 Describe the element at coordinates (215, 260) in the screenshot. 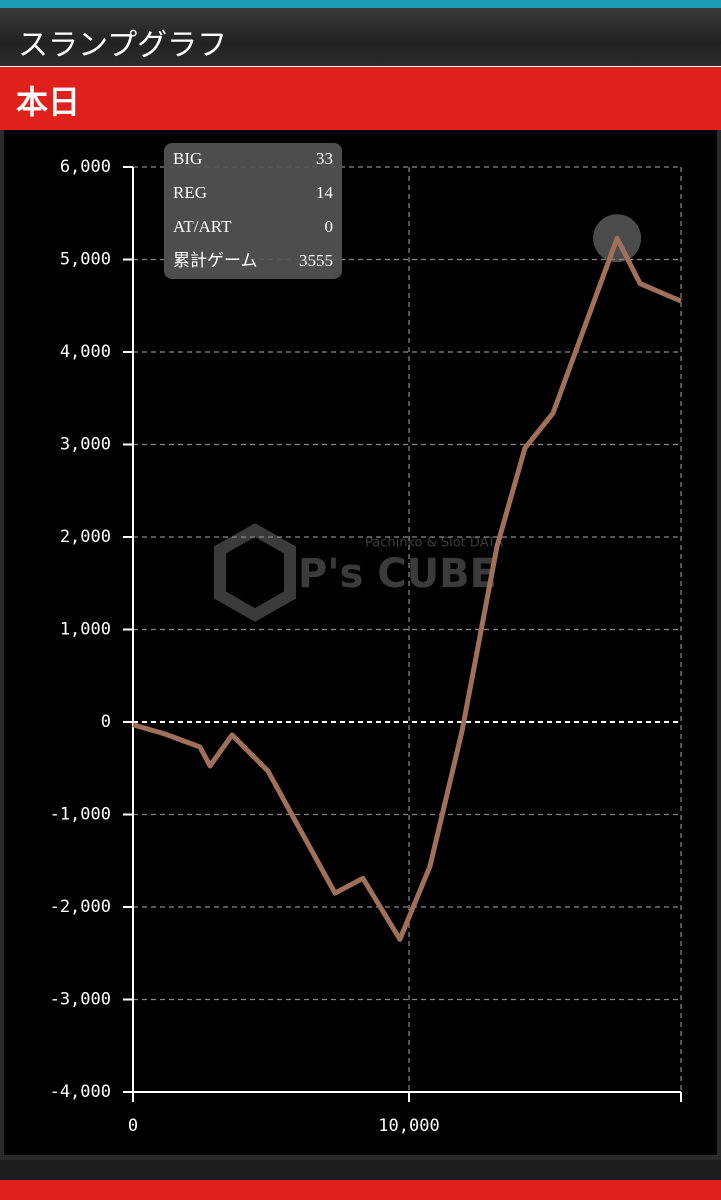

I see `stat-label: 累計ゲーム` at that location.